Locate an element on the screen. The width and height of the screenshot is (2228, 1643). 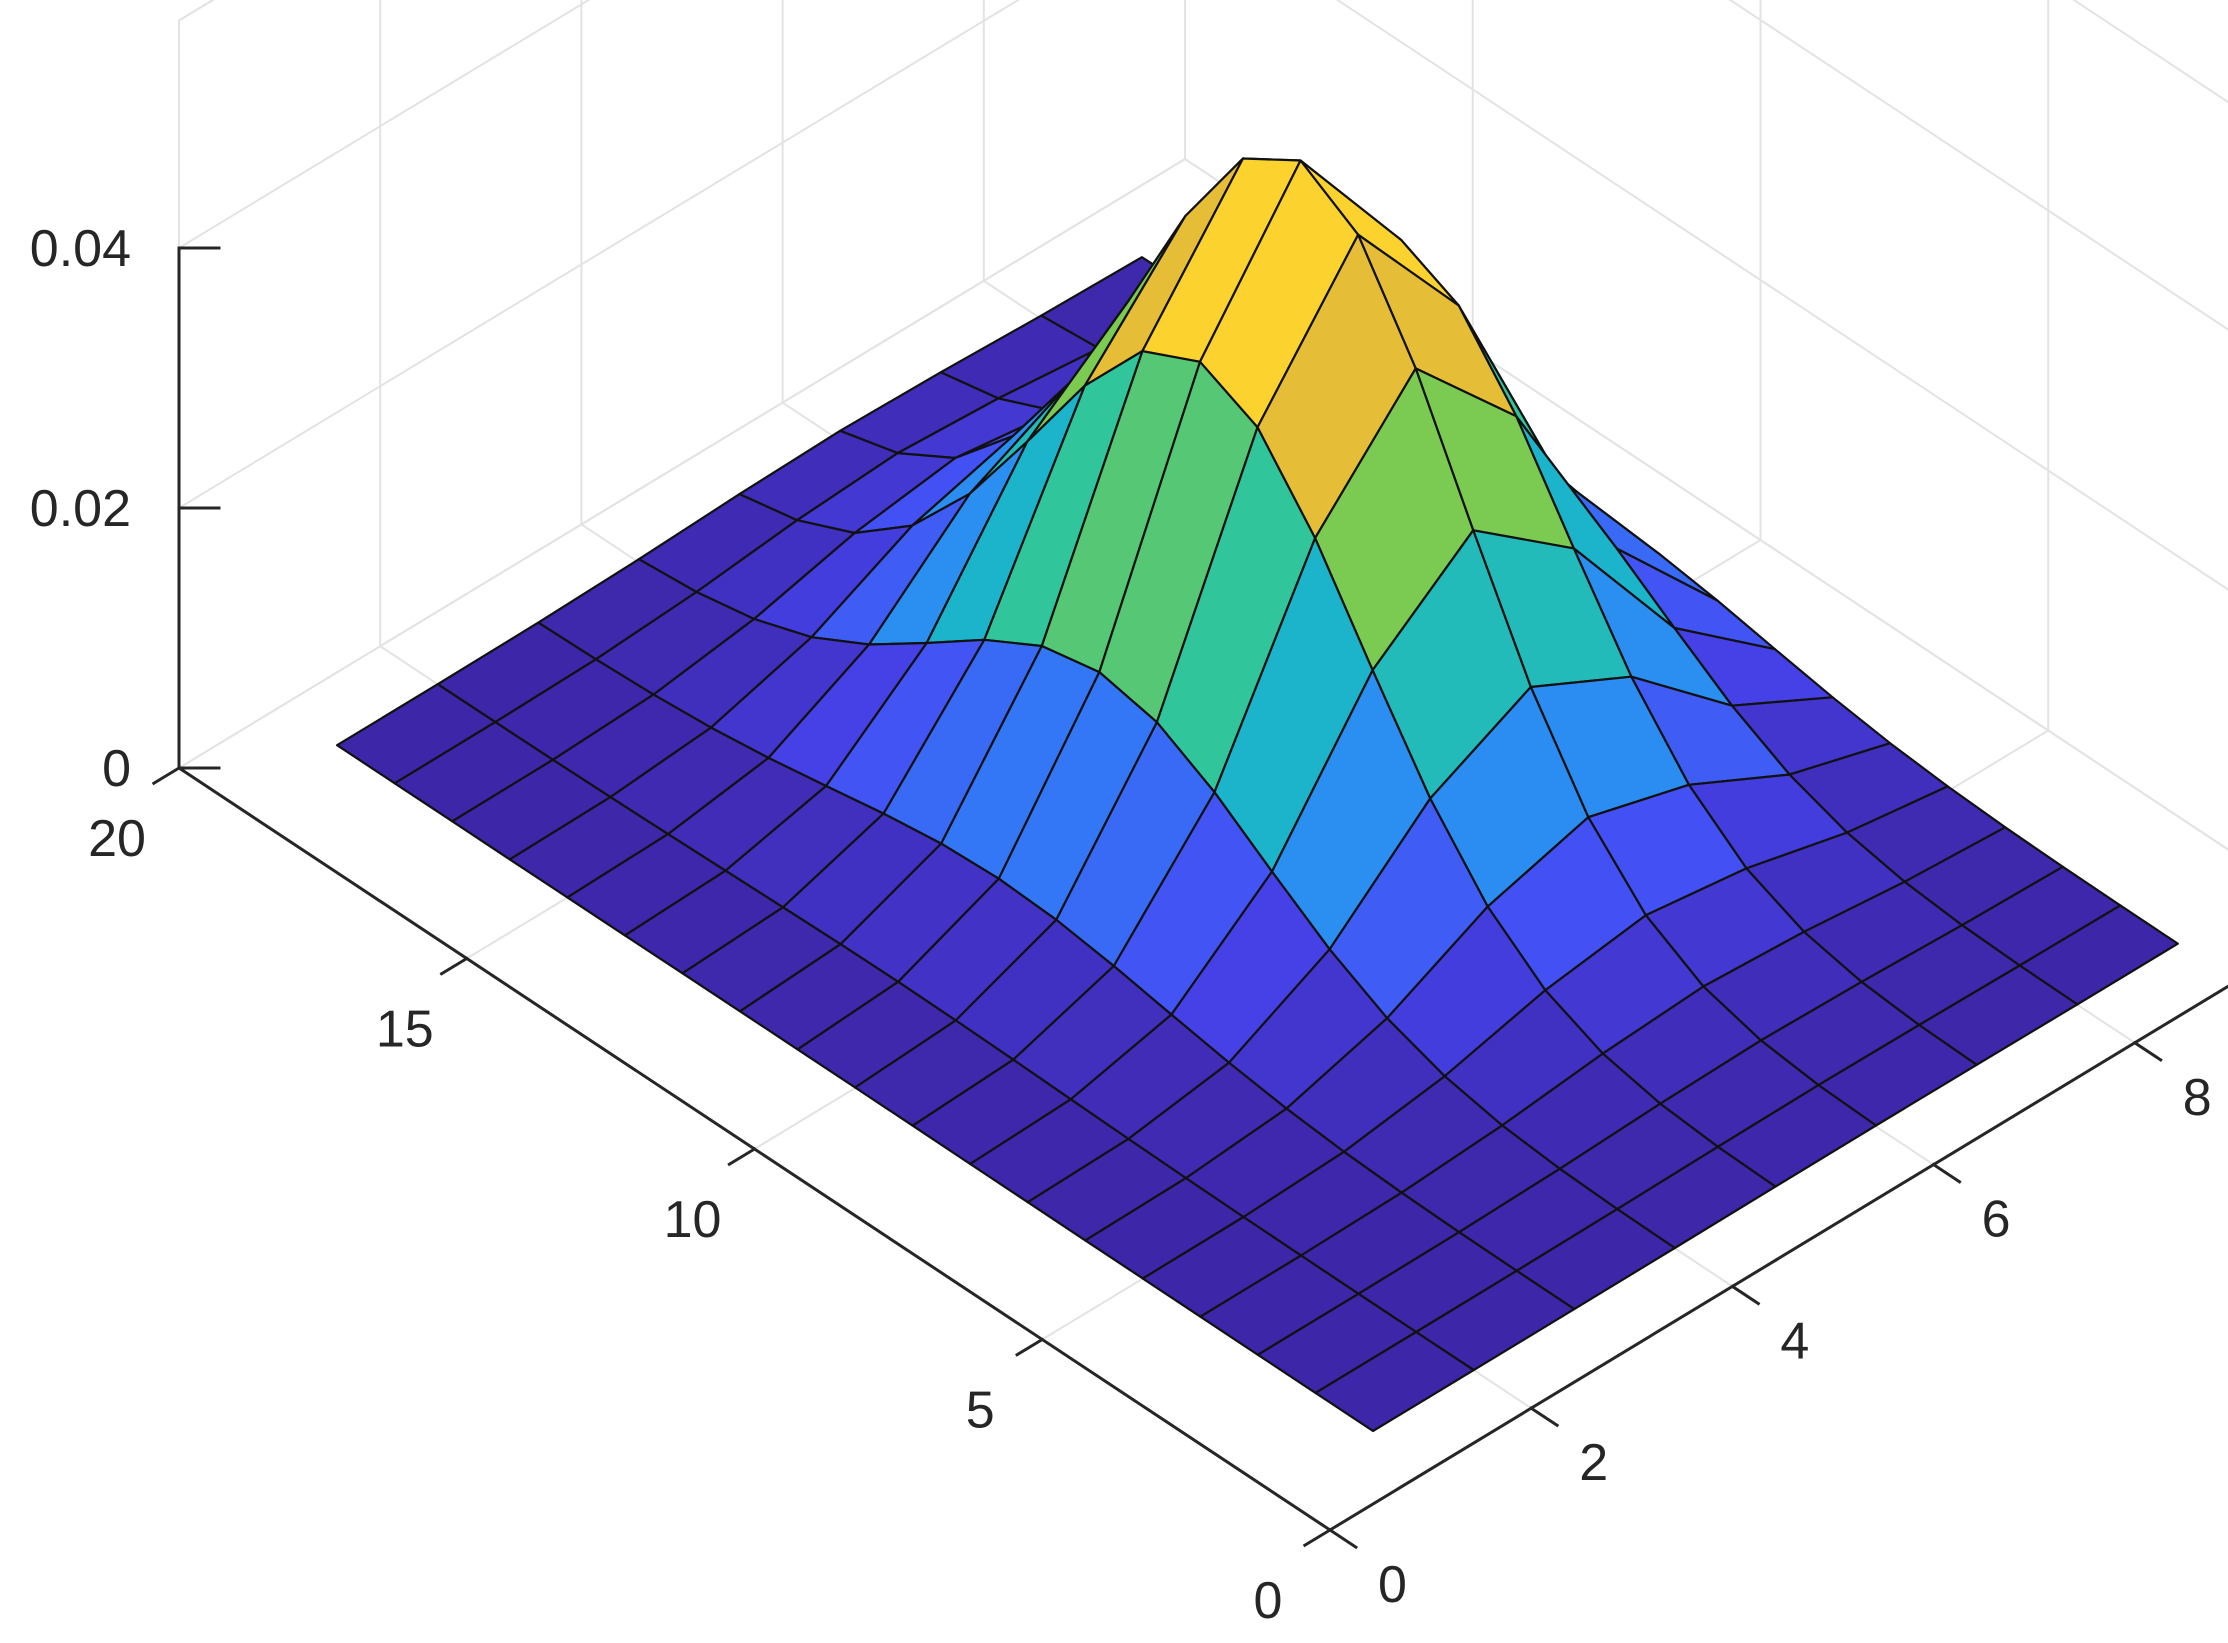
y-tick-label: 4 is located at coordinates (1794, 1341).